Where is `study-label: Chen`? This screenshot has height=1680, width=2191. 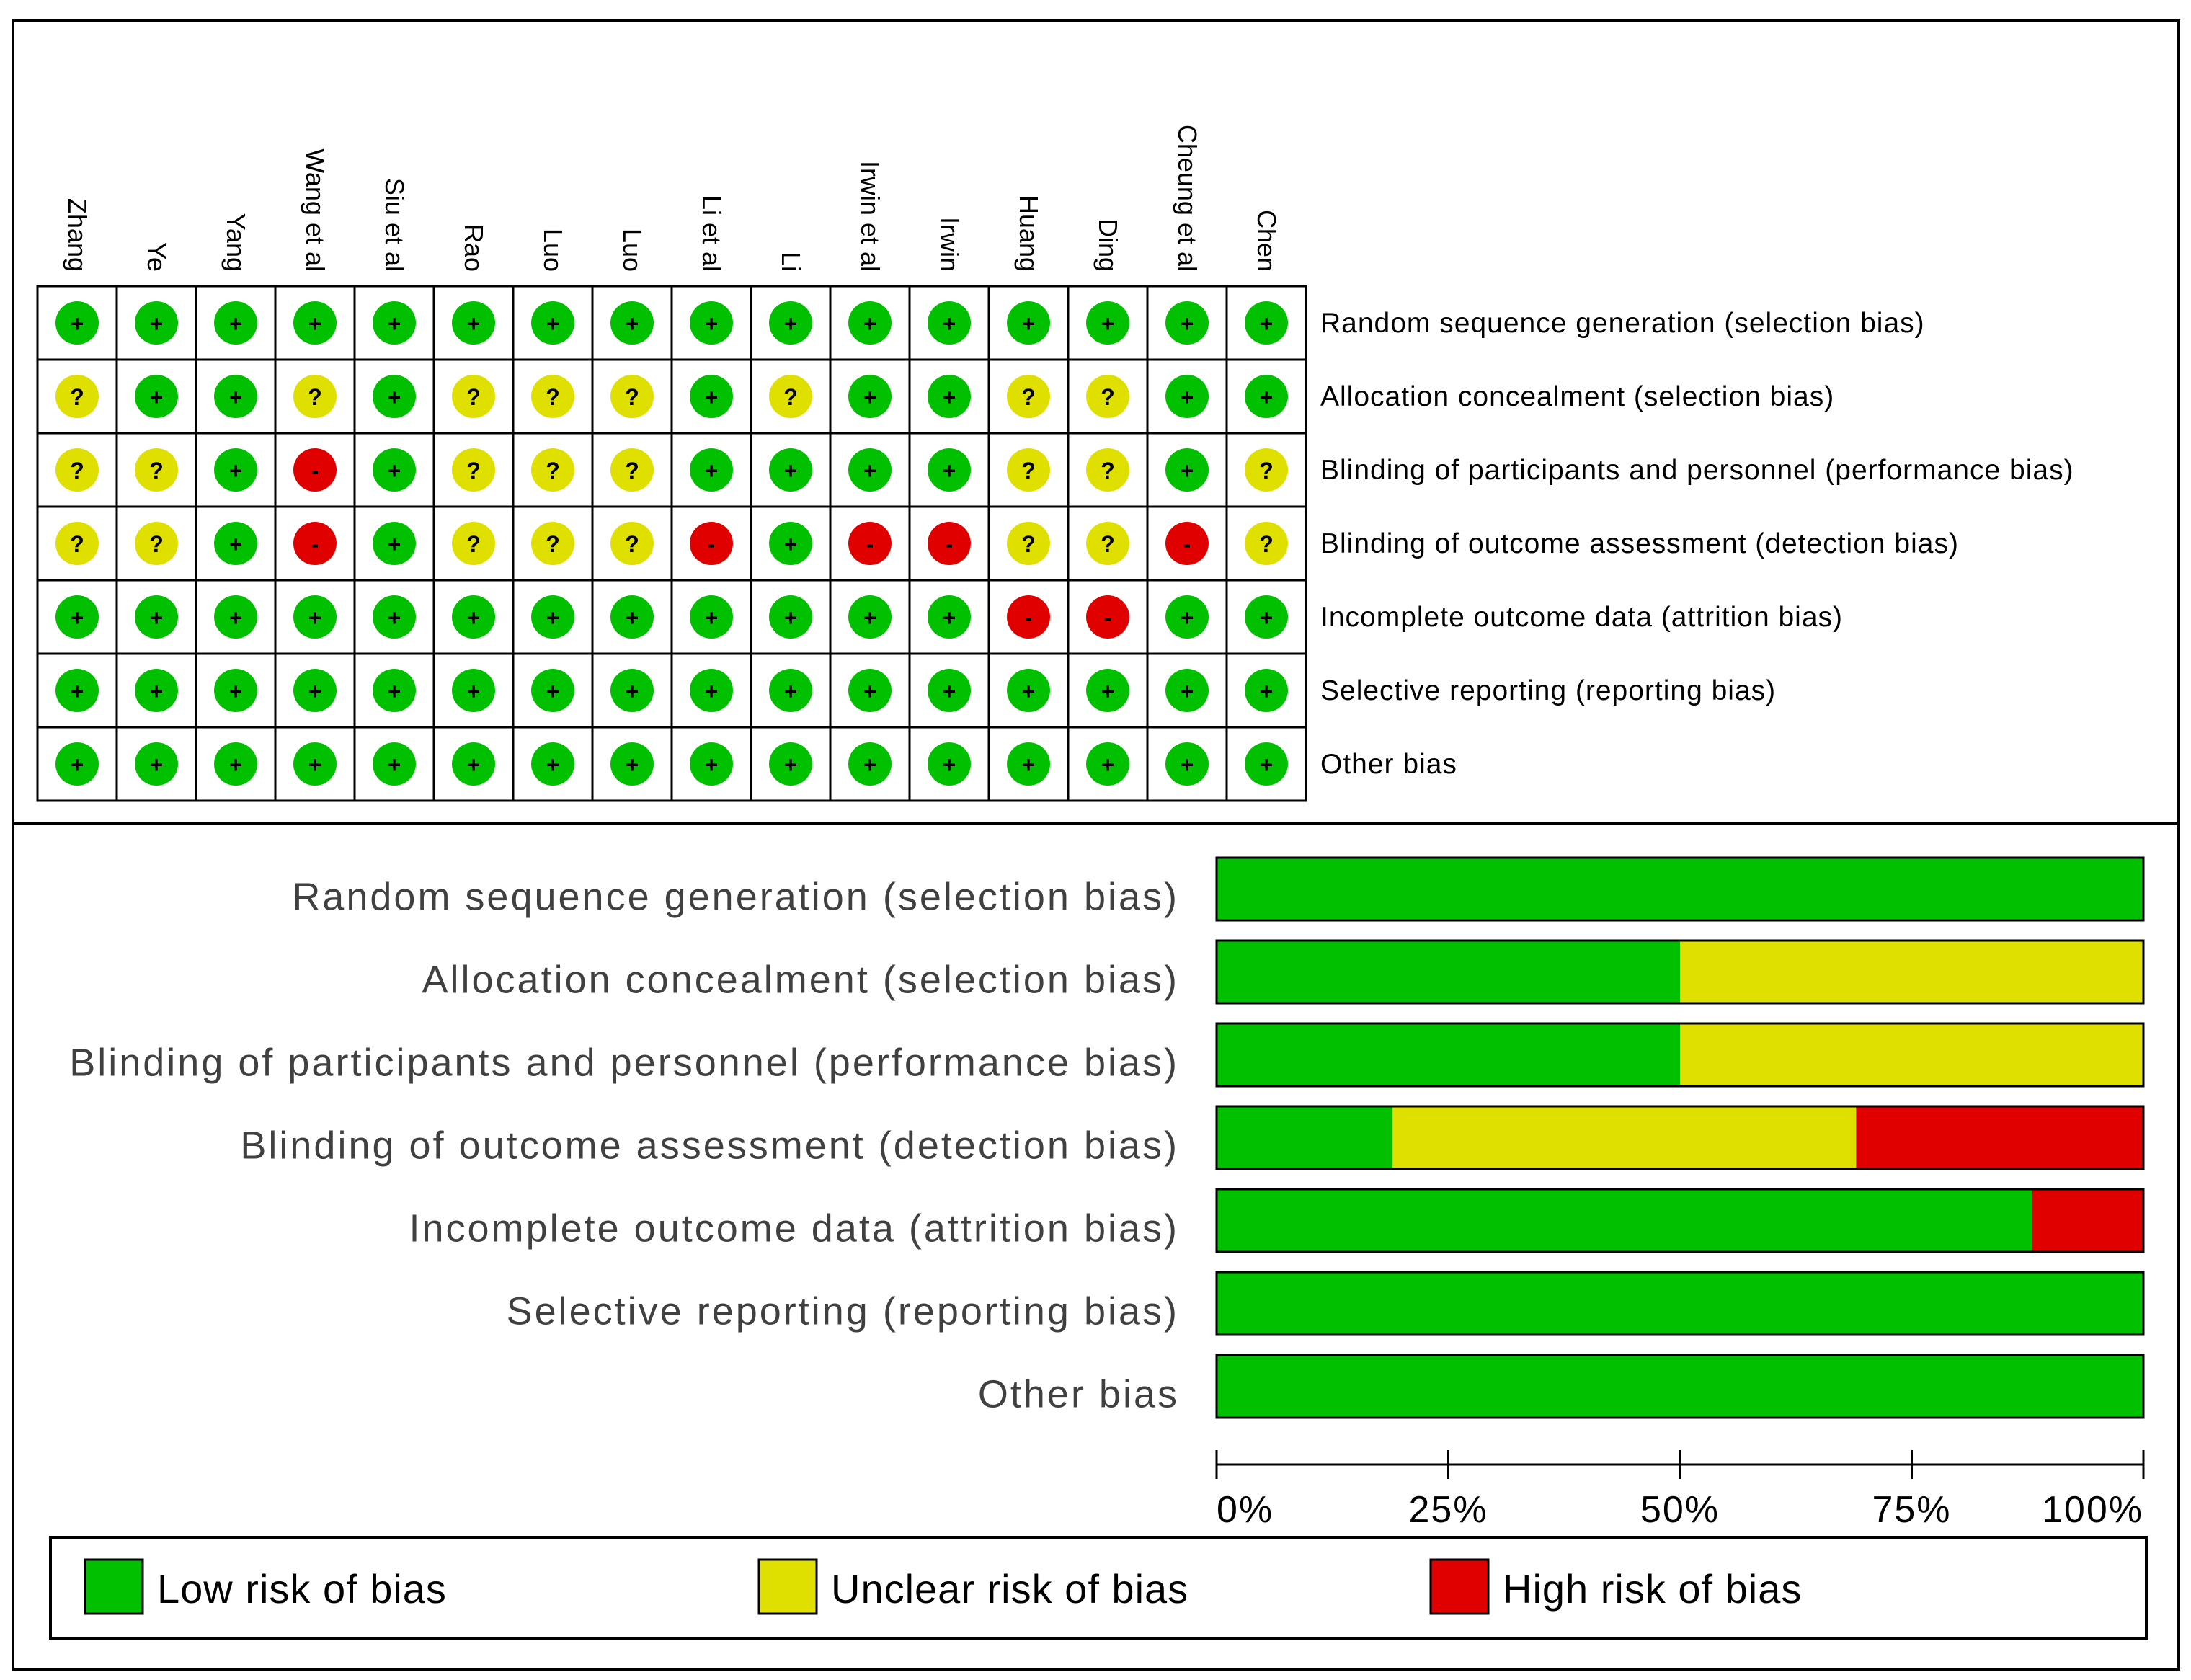
study-label: Chen is located at coordinates (1267, 241).